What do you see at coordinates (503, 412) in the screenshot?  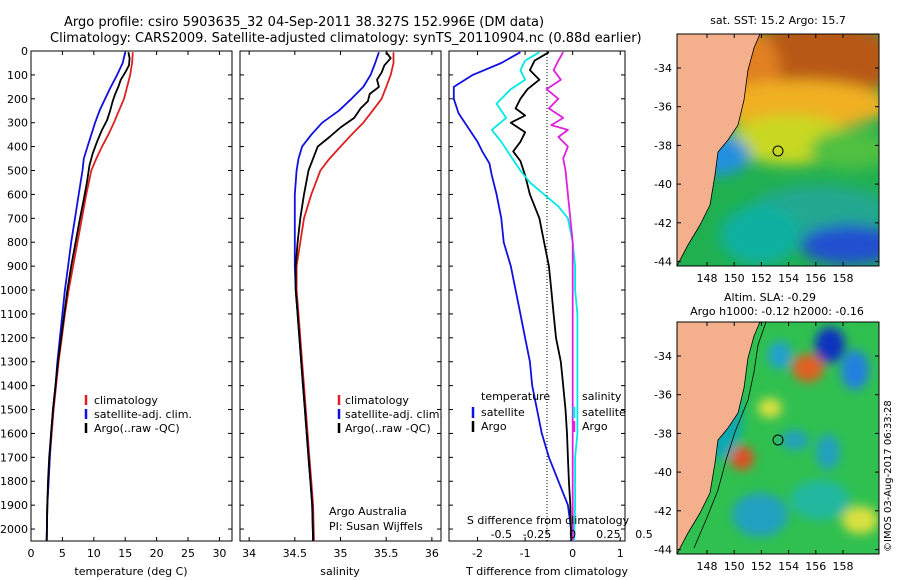 I see `legend-label-t-satellite: satellite` at bounding box center [503, 412].